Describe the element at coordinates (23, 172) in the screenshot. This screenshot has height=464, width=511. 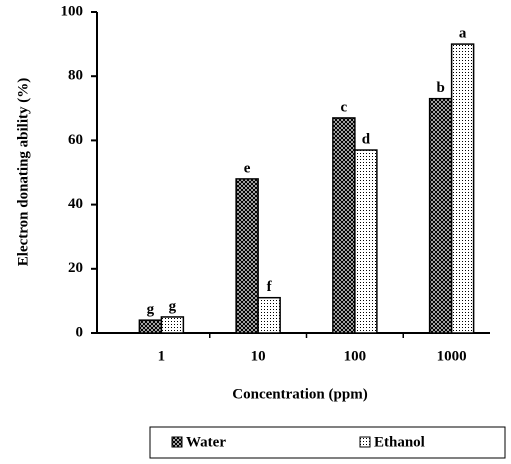
I see `y-axis-label: Electron donating ability (%)` at that location.